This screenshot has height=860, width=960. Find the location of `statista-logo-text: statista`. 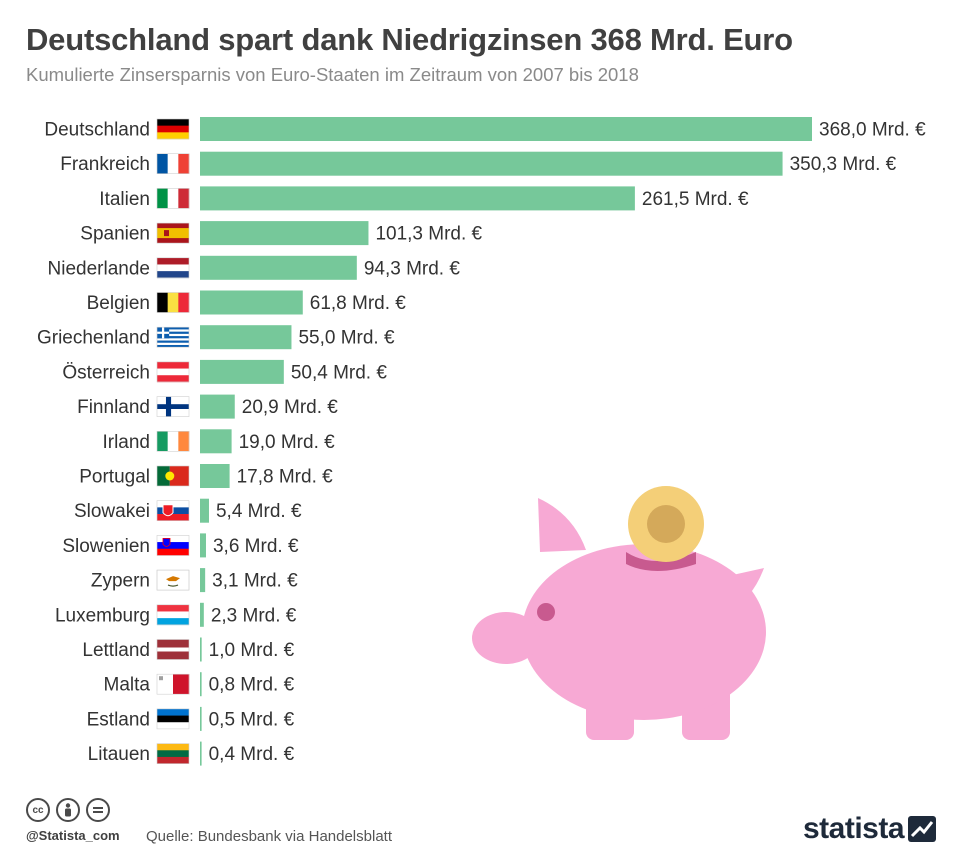

statista-logo-text: statista is located at coordinates (854, 828).